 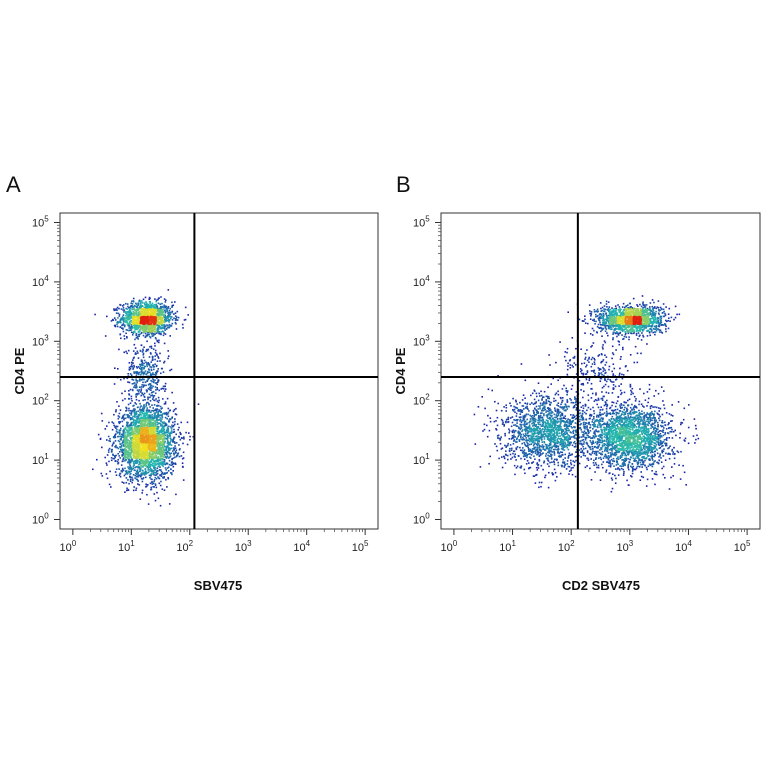 What do you see at coordinates (403, 184) in the screenshot?
I see `panel-b-label: B` at bounding box center [403, 184].